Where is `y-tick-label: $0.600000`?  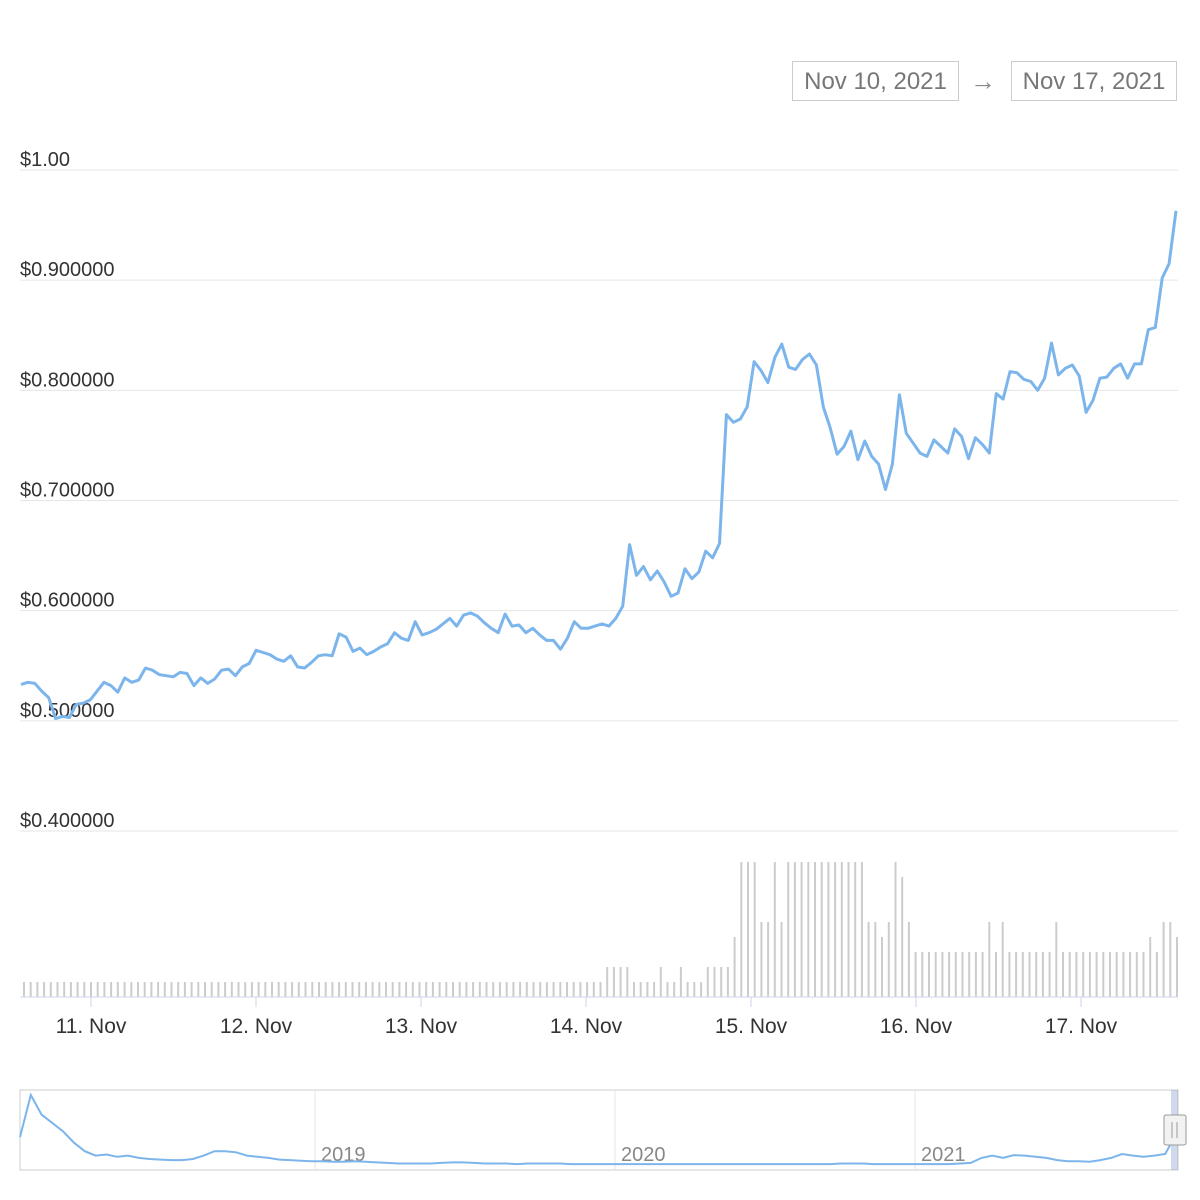 y-tick-label: $0.600000 is located at coordinates (67, 601).